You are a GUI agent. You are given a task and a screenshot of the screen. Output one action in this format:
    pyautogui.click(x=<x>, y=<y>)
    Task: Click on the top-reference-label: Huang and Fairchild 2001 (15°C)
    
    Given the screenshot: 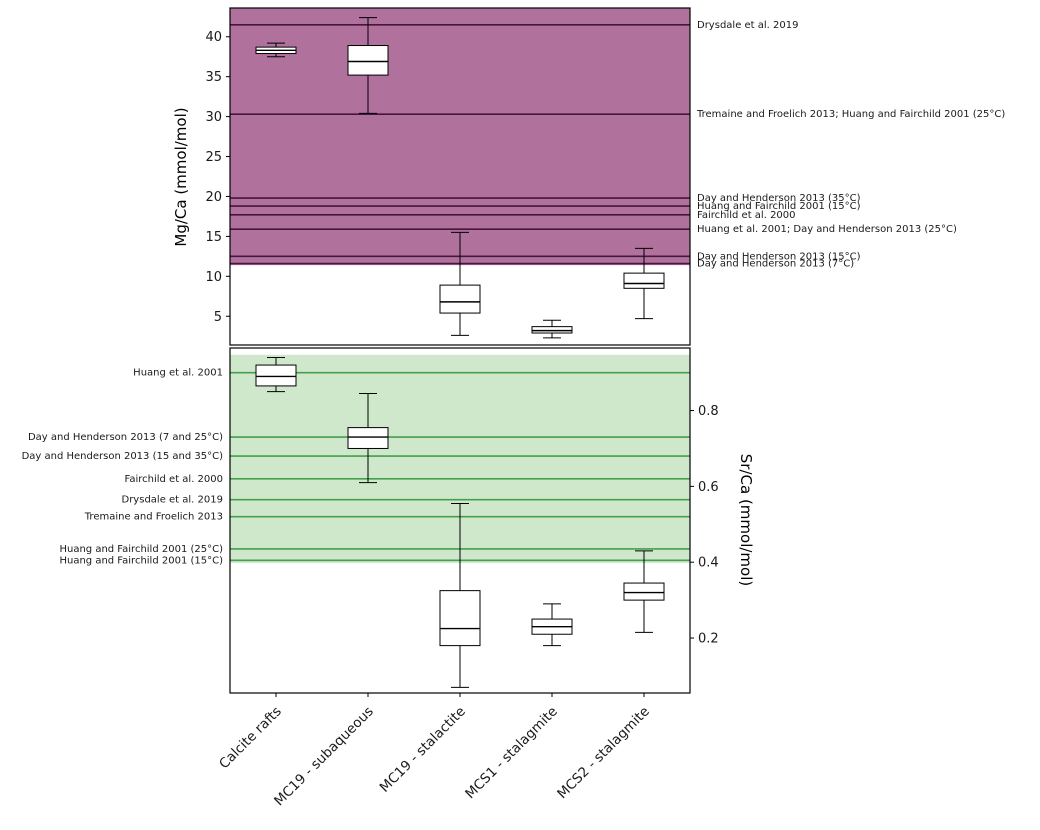 What is the action you would take?
    pyautogui.click(x=779, y=206)
    